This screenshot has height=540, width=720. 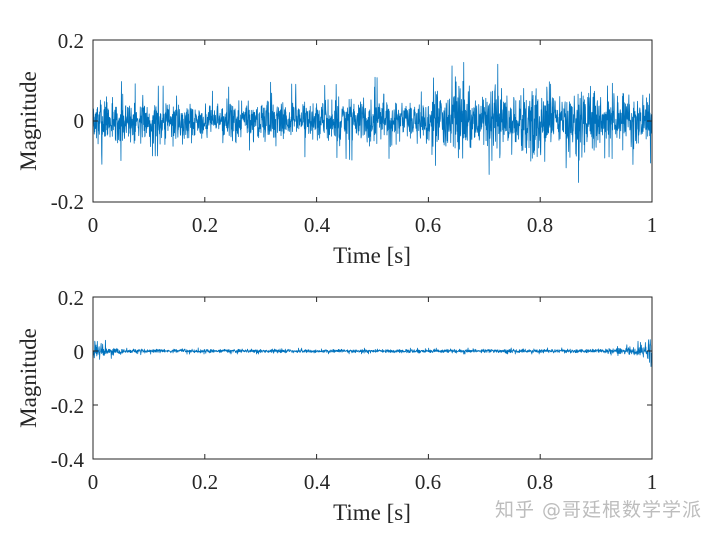 What do you see at coordinates (68, 460) in the screenshot?
I see `bottom-ytick-label: -0.4` at bounding box center [68, 460].